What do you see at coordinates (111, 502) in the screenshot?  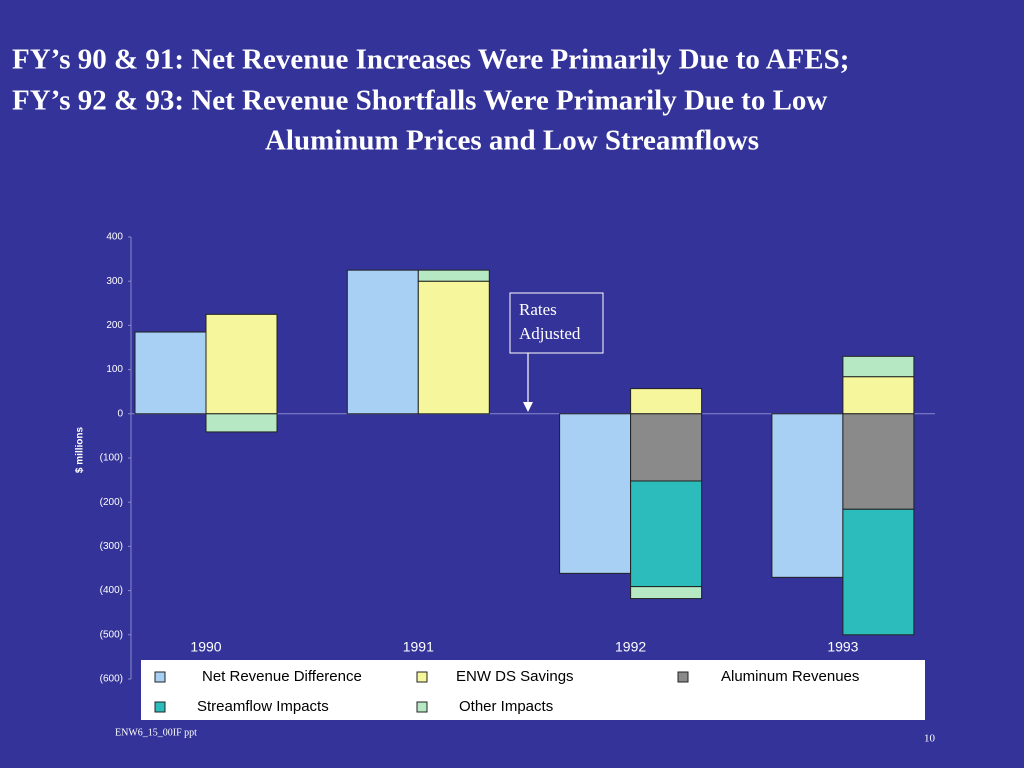 I see `y-tick-label: (200)` at bounding box center [111, 502].